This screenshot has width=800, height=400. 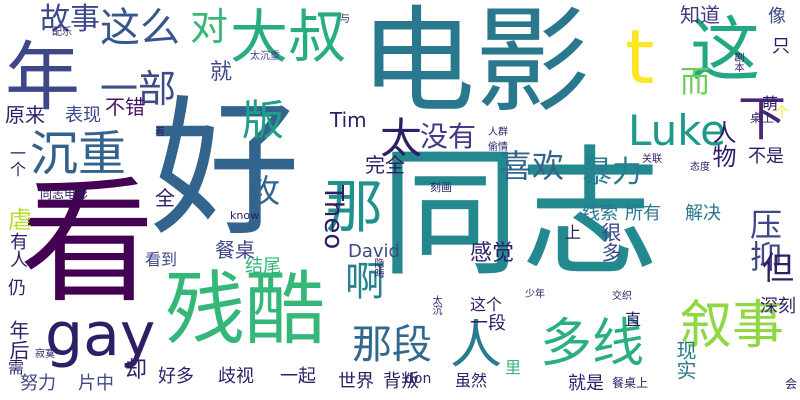 I want to click on word-啊: 啊, so click(x=365, y=282).